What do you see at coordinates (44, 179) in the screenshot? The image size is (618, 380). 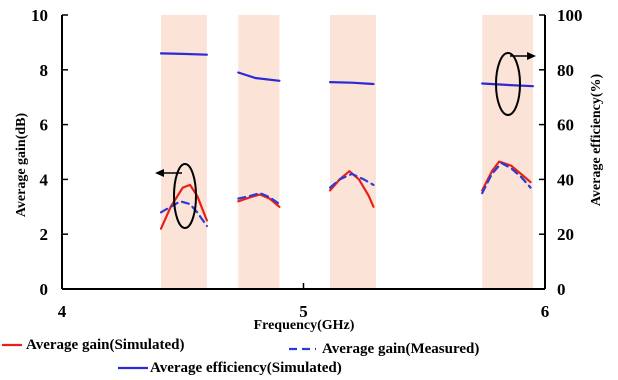 I see `y-tick-label: 4` at bounding box center [44, 179].